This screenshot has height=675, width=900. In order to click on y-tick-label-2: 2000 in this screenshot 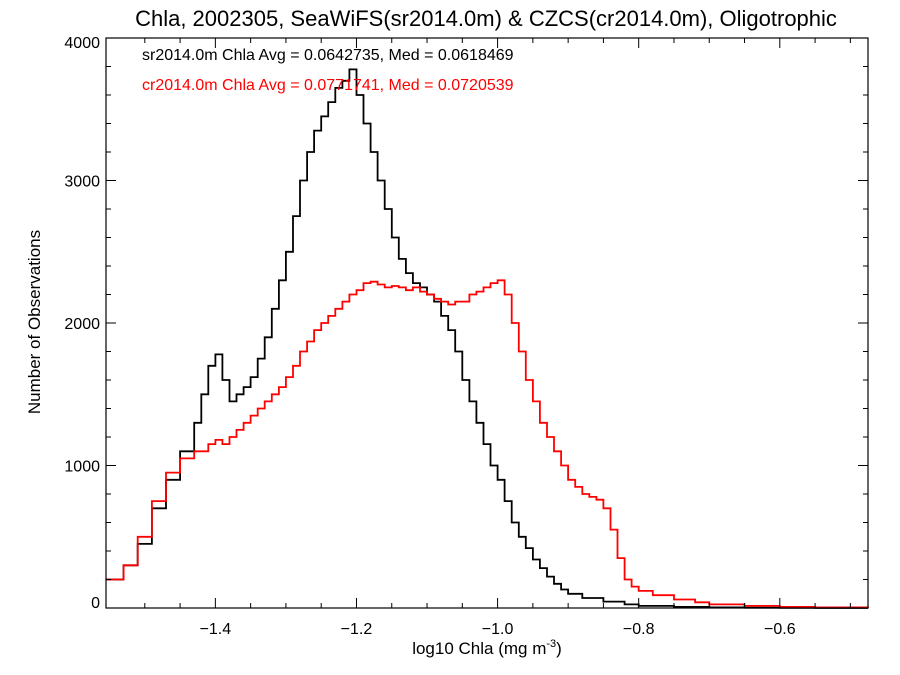, I will do `click(82, 324)`.